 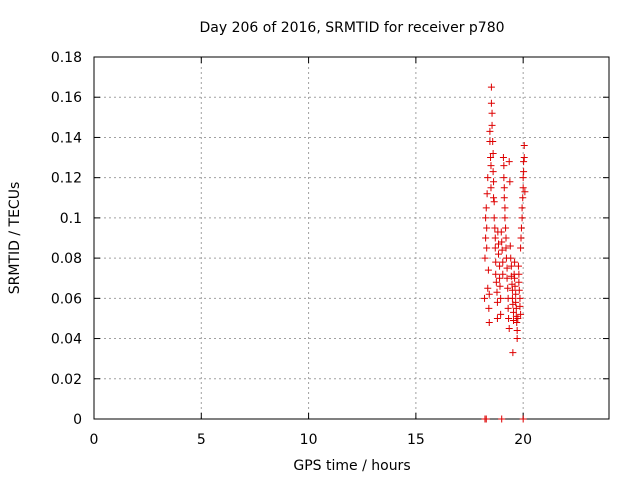 I want to click on y-tick-label: 0.12, so click(x=66, y=179).